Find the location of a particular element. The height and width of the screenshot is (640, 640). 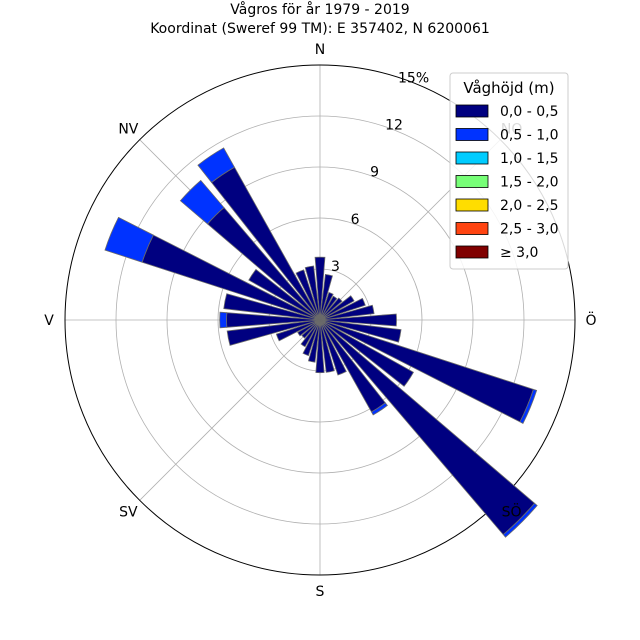

legend-label: ≥ 3,0 is located at coordinates (519, 253).